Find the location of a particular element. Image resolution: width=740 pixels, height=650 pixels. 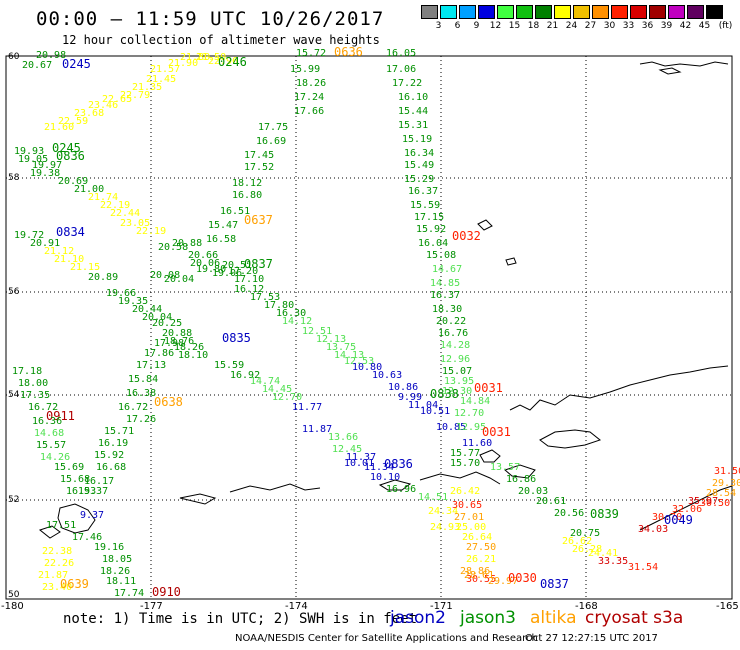

wave-height-value: 22.65 is located at coordinates (117, 99).